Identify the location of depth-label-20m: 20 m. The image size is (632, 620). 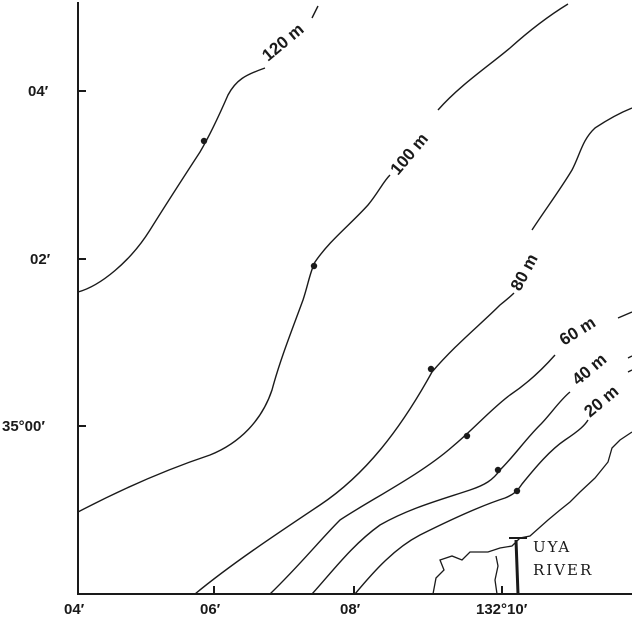
(601, 401).